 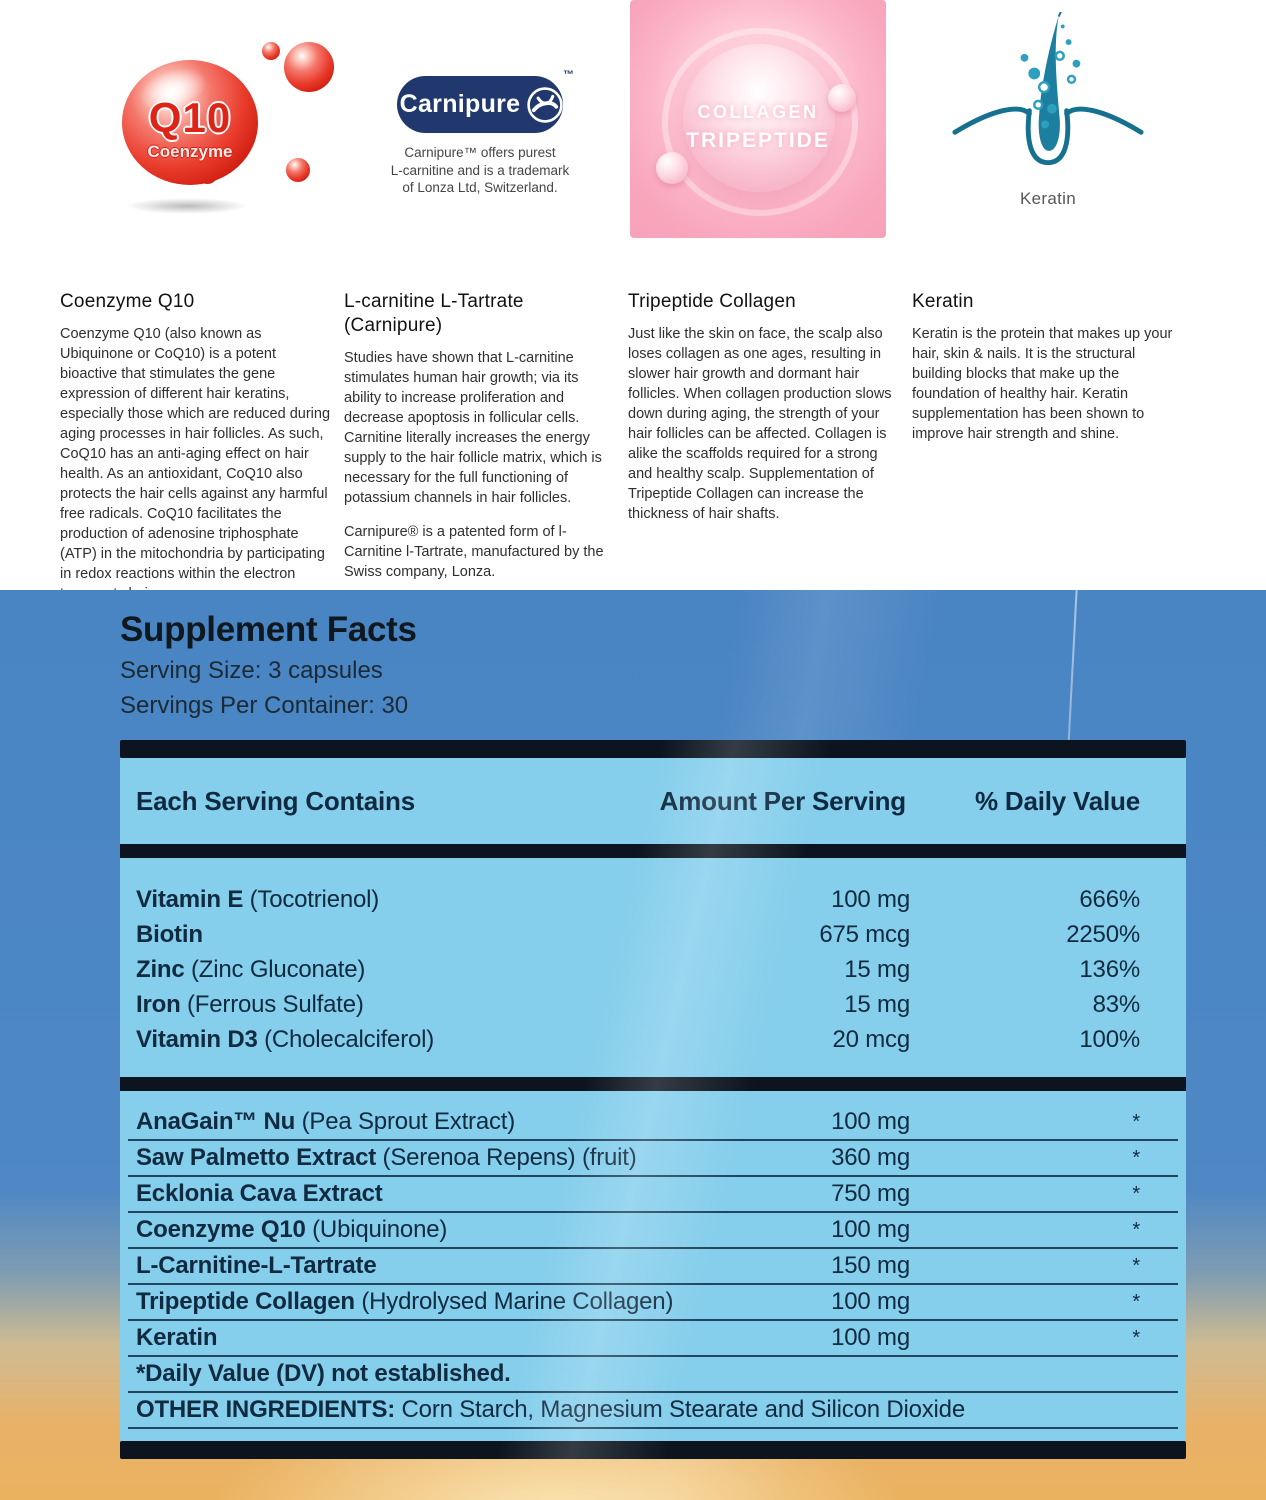 What do you see at coordinates (275, 800) in the screenshot?
I see `column-header-serving: Each Serving Contains` at bounding box center [275, 800].